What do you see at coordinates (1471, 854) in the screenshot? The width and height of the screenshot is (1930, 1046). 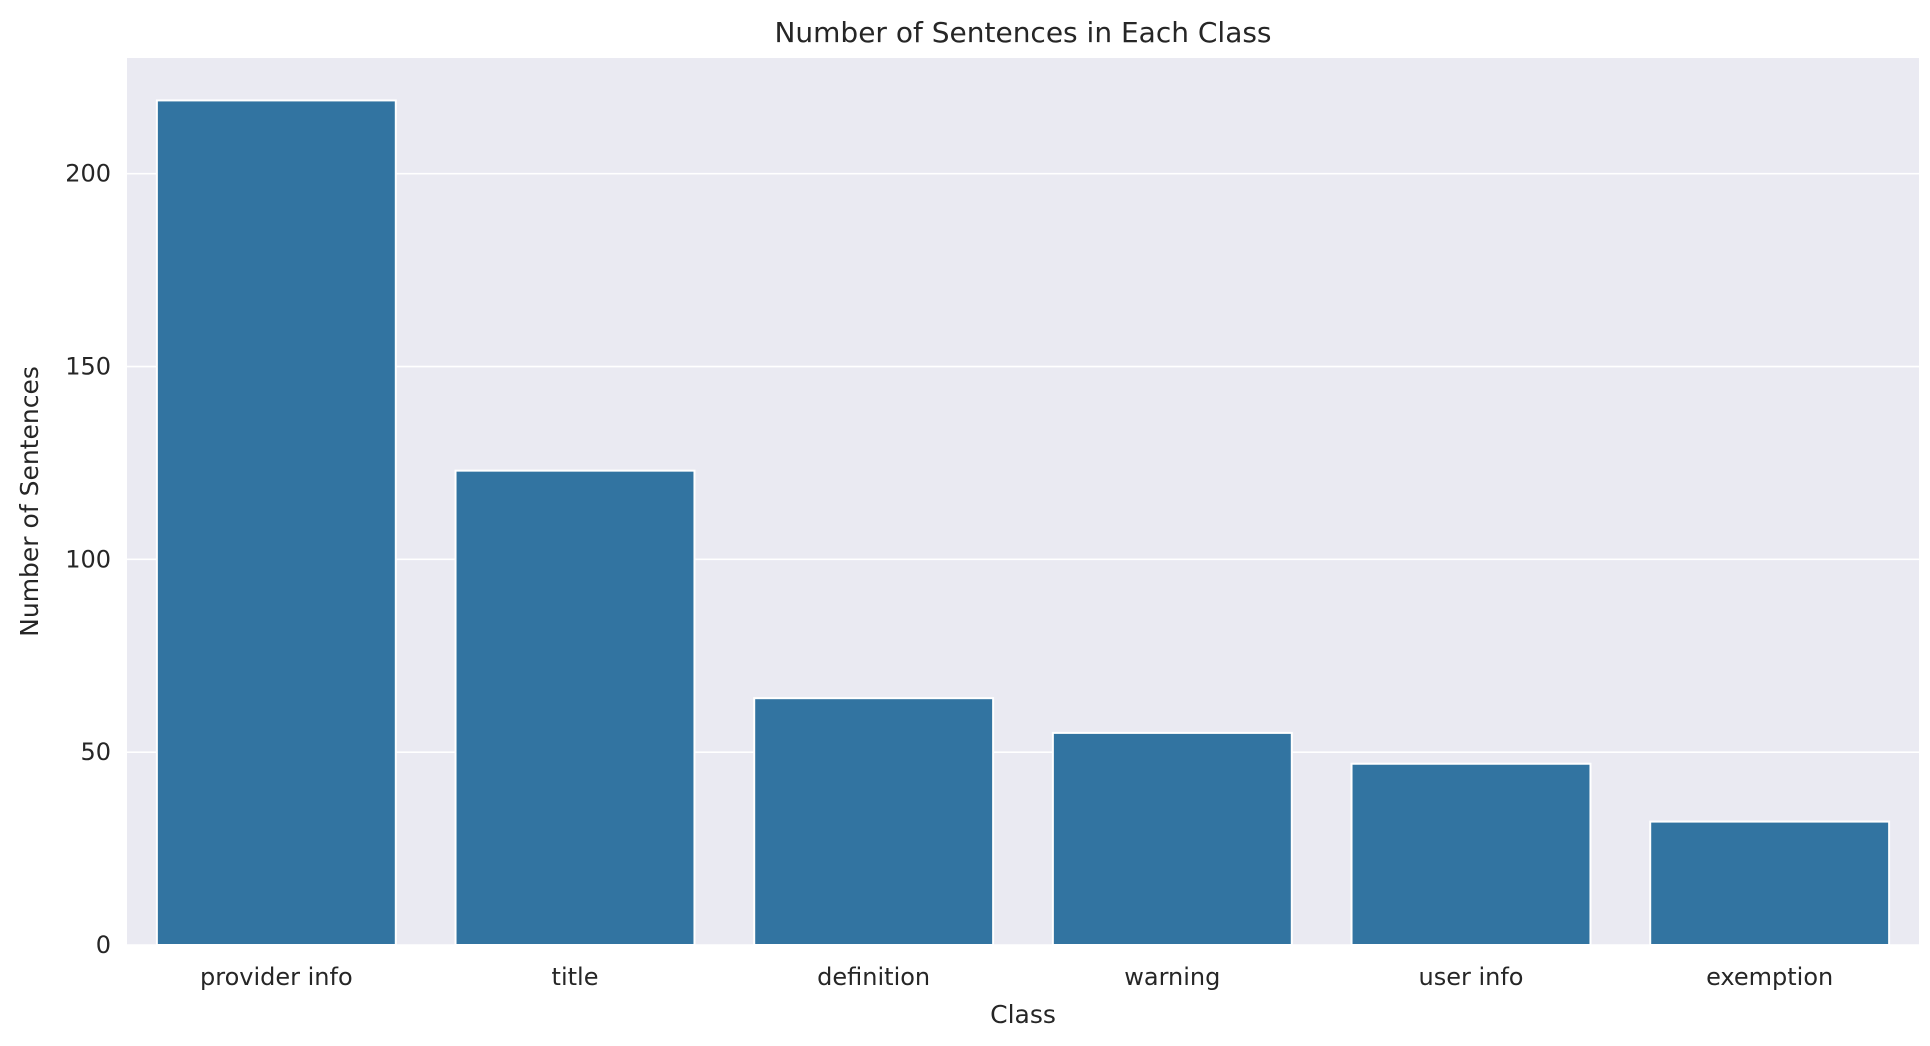 I see `bar-user-info` at bounding box center [1471, 854].